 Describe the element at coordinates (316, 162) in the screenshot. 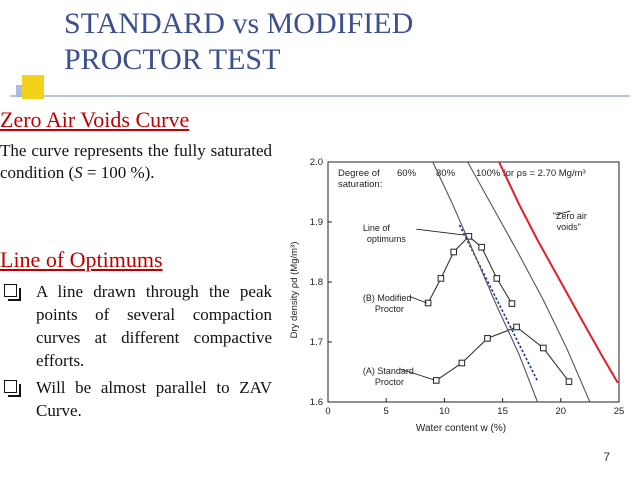

I see `y-tick-label: 2.0` at that location.